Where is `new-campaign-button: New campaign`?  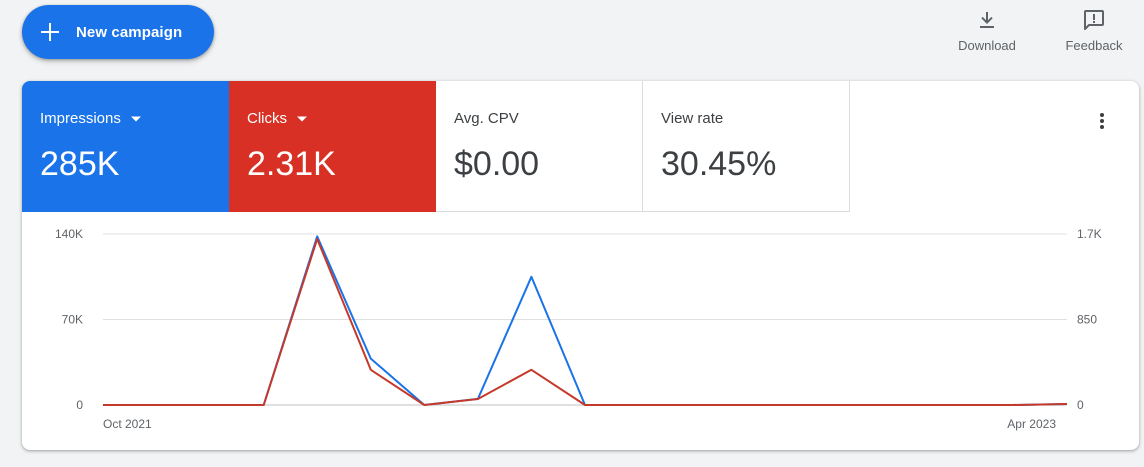
new-campaign-button: New campaign is located at coordinates (118, 32).